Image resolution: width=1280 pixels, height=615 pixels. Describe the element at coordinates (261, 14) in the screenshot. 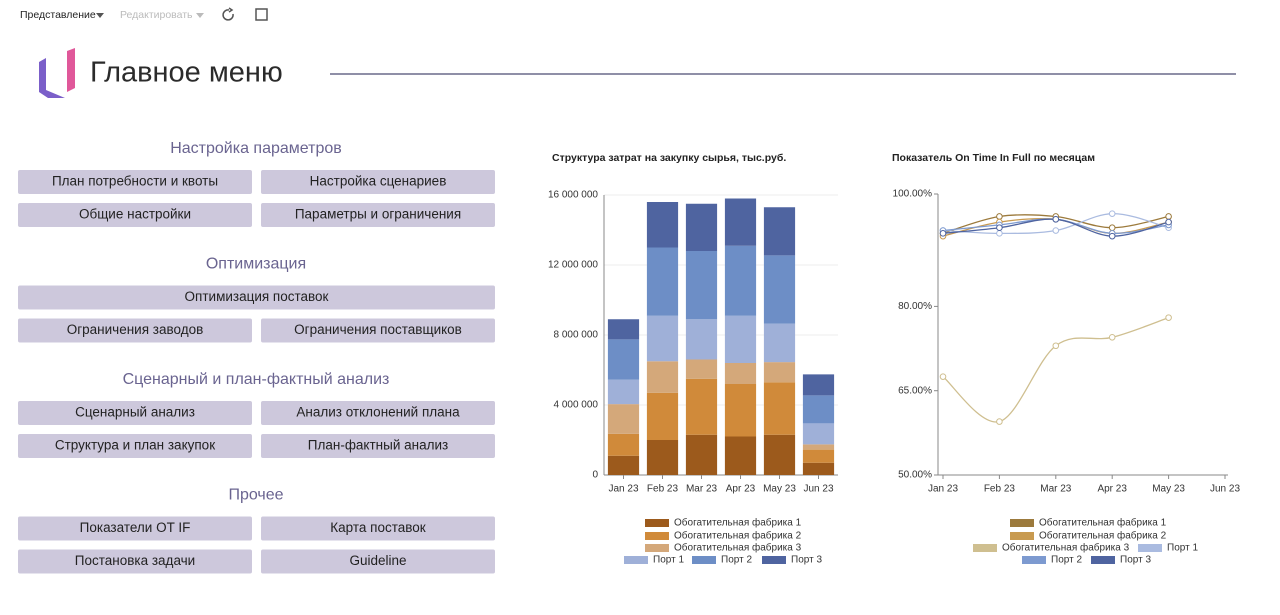

I see `screen-icon` at that location.